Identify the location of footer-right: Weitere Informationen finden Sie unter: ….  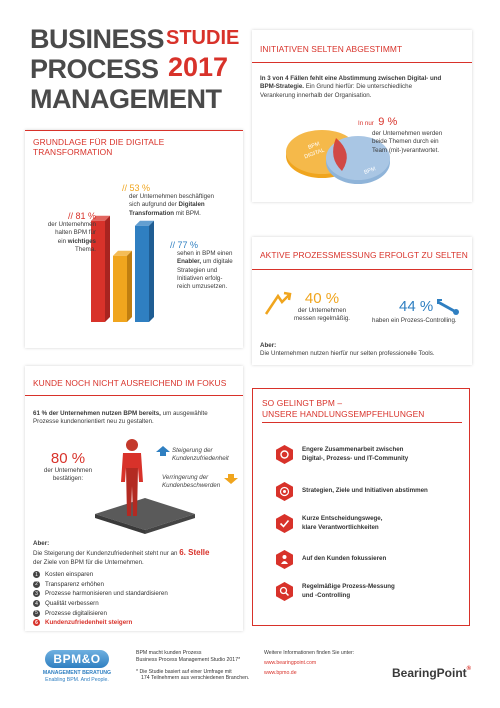
(329, 663).